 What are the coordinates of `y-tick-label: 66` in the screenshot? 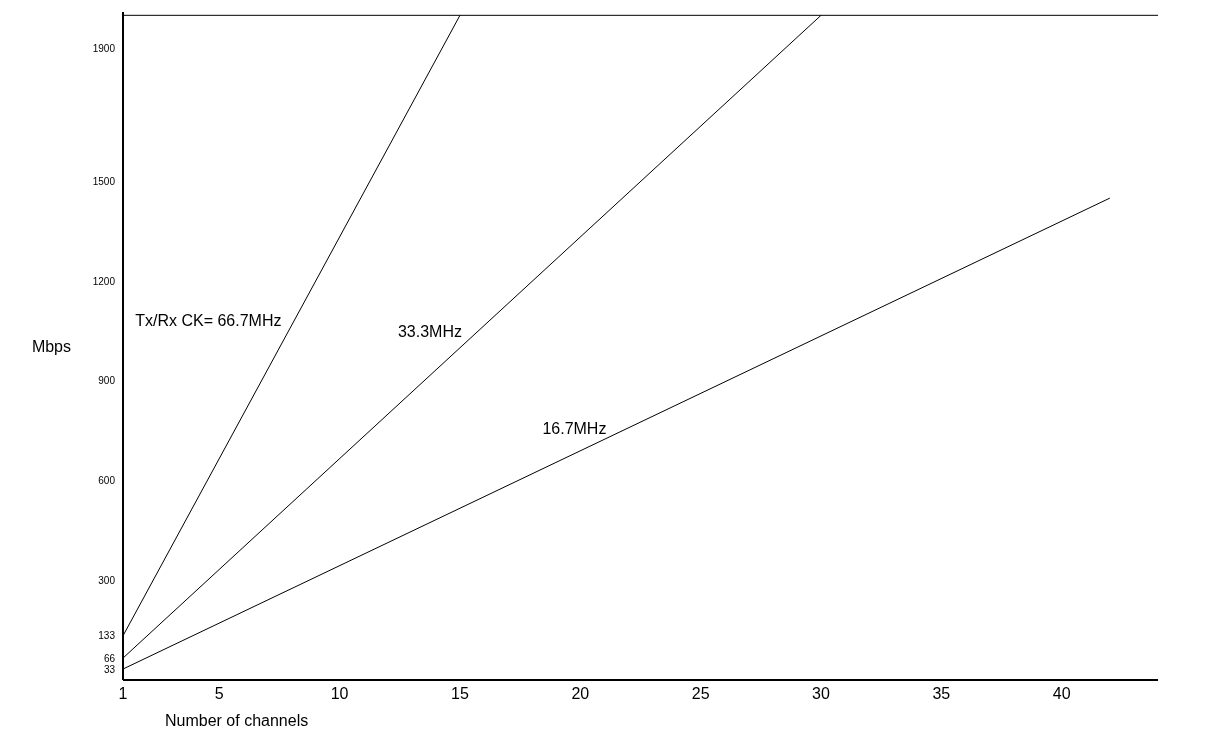 It's located at (109, 658).